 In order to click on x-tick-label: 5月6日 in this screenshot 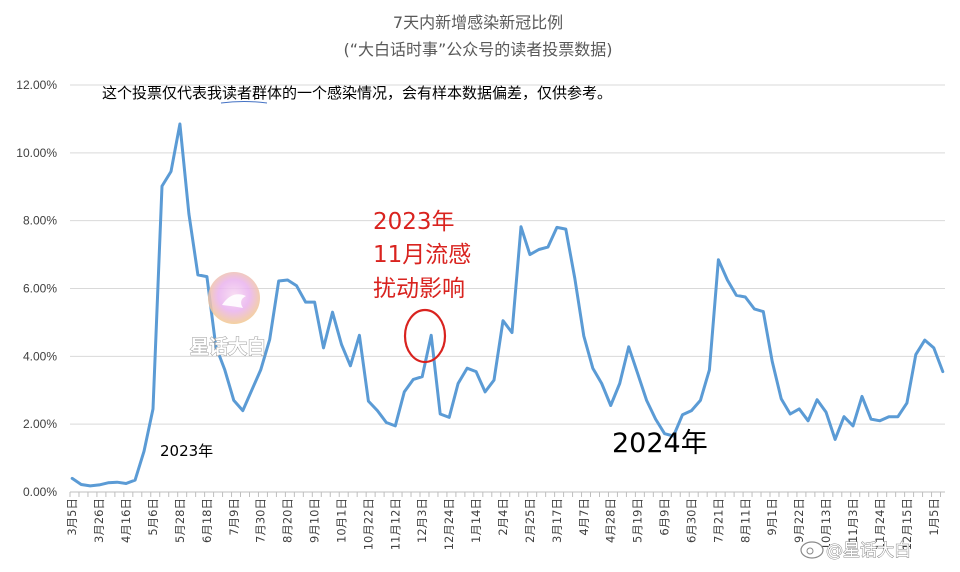, I will do `click(153, 517)`.